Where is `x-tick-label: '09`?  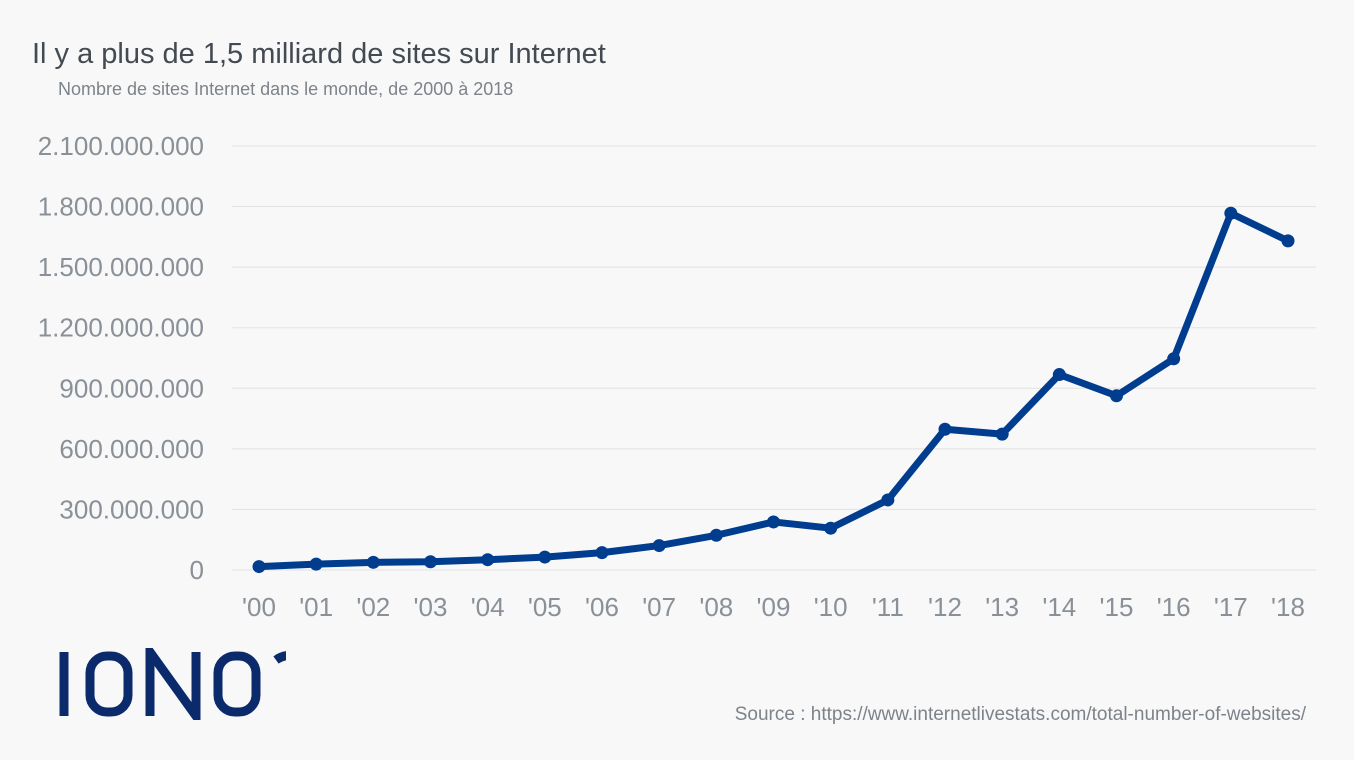
x-tick-label: '09 is located at coordinates (774, 607).